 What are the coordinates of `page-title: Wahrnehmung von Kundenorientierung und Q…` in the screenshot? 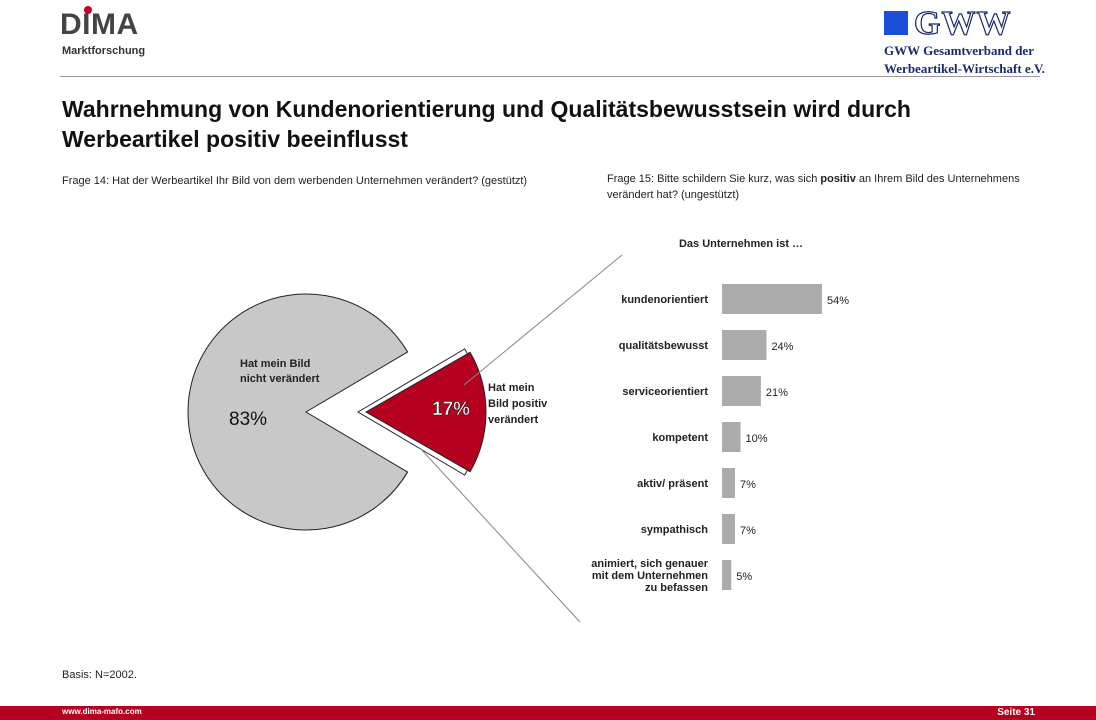 It's located at (486, 124).